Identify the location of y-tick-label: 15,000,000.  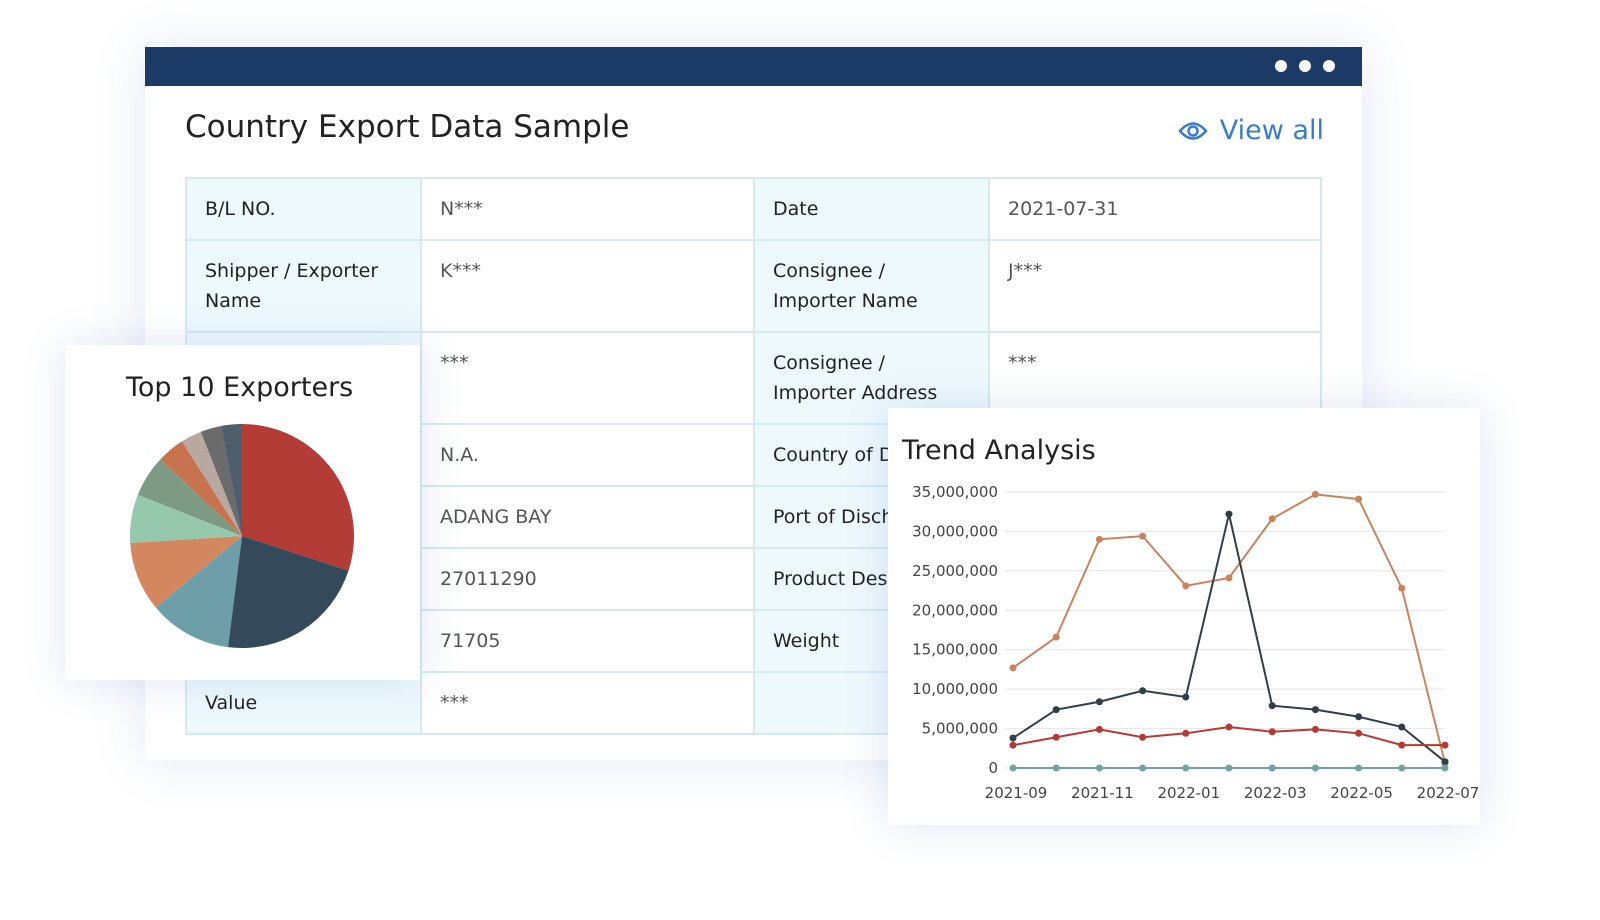
(955, 650).